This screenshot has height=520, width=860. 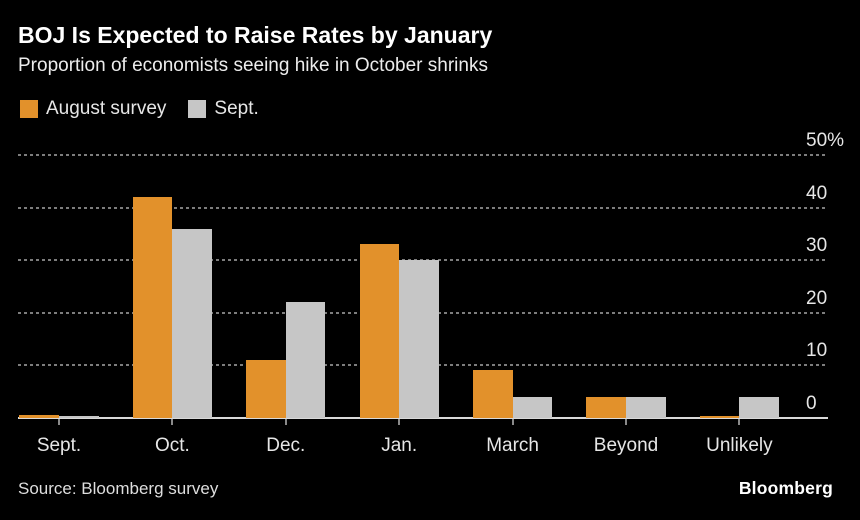 What do you see at coordinates (79, 417) in the screenshot?
I see `bar-sept-sept` at bounding box center [79, 417].